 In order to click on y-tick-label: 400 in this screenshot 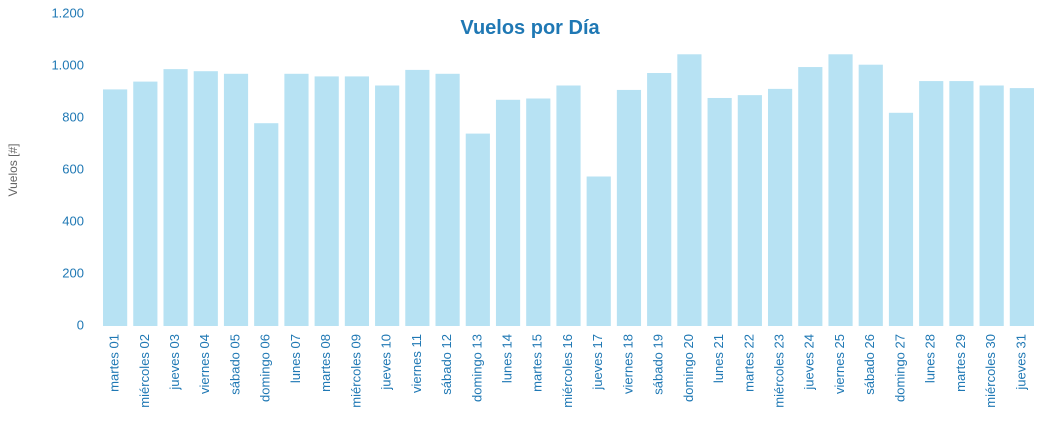, I will do `click(73, 220)`.